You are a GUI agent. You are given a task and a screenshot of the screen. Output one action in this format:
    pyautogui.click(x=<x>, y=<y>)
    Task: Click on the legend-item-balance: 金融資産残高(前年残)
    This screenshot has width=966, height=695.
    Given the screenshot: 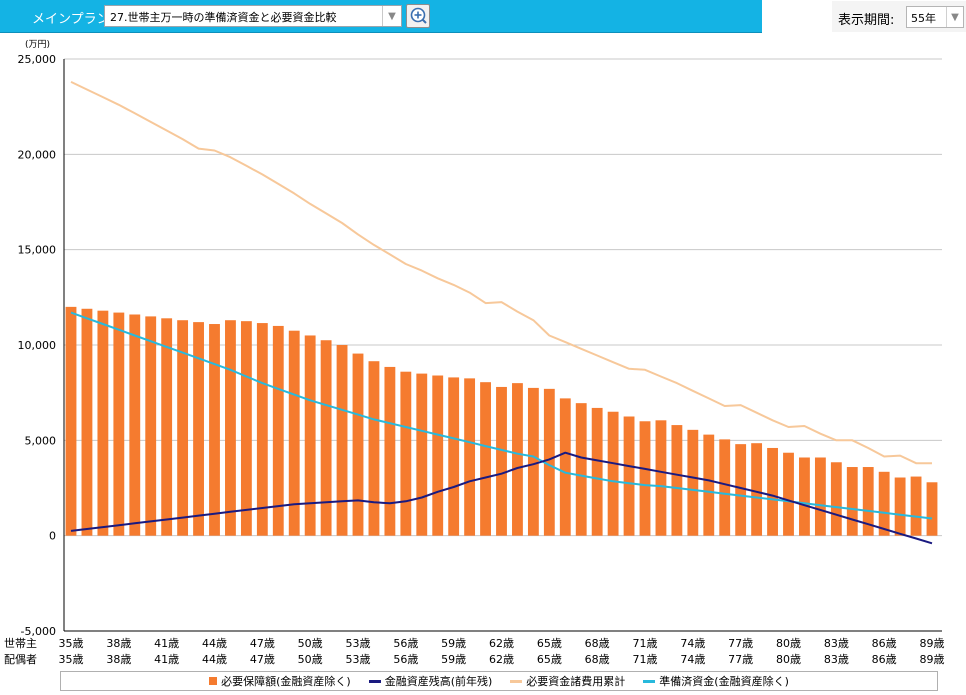 What is the action you would take?
    pyautogui.click(x=430, y=681)
    